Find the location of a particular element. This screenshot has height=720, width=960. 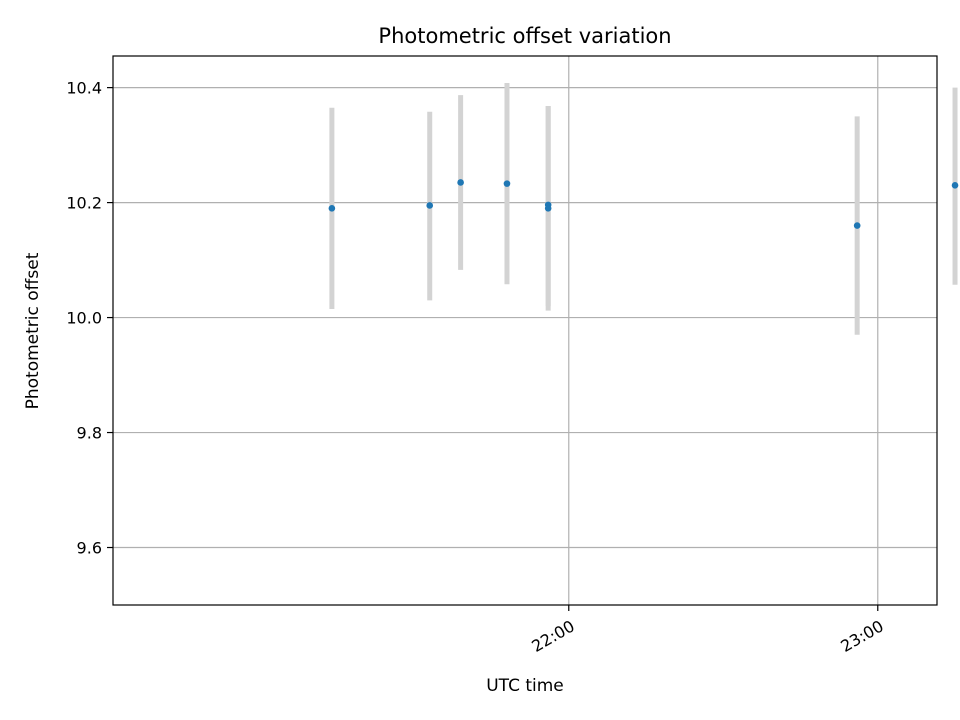

y-tick-label: 9.6 is located at coordinates (89, 548).